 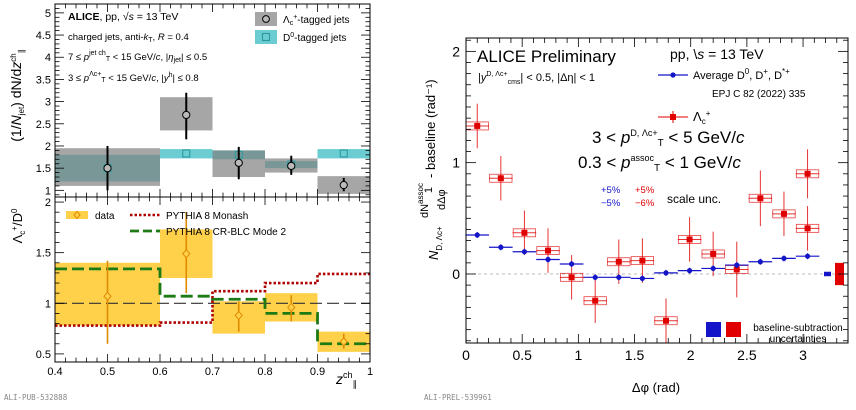 What do you see at coordinates (128, 38) in the screenshot?
I see `jet-selection-text: charged jets, anti-kT, R = 0.4` at bounding box center [128, 38].